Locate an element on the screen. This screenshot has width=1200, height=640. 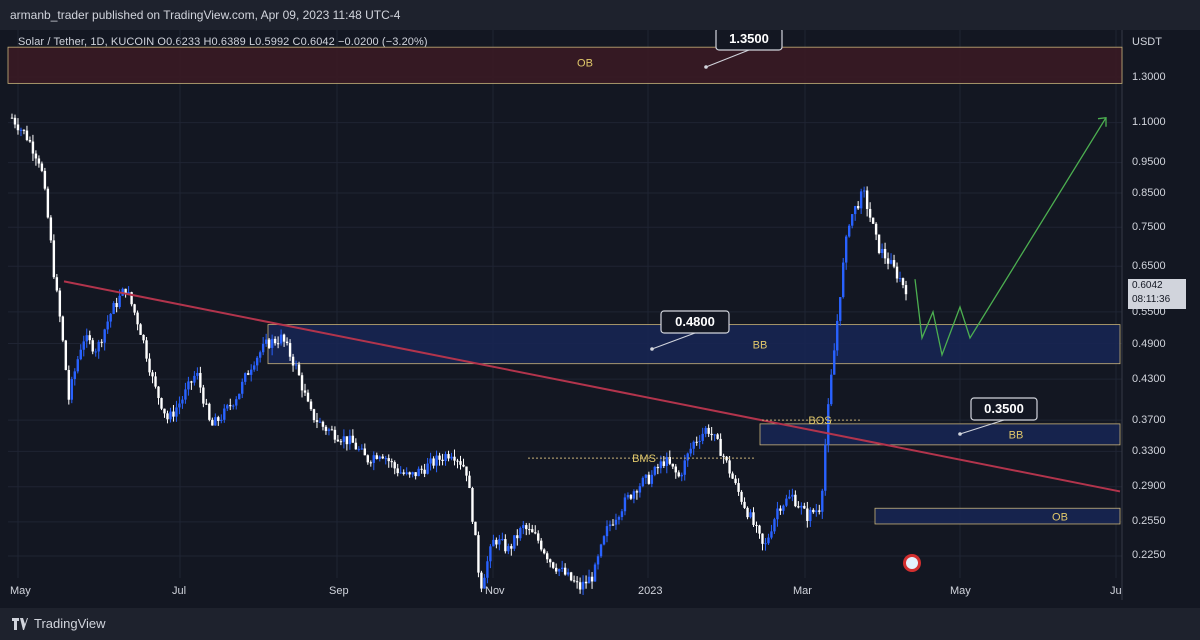
axis-tick-7: 0.5500 is located at coordinates (1149, 312).